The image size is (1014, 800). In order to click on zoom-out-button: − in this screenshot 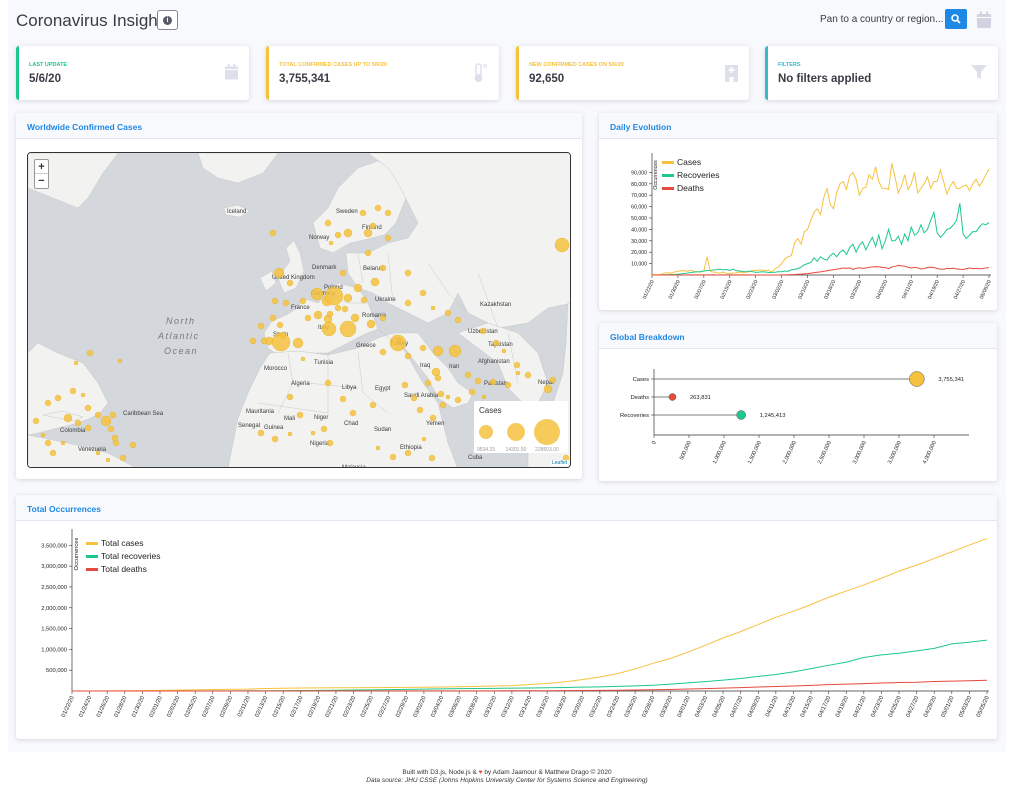, I will do `click(41, 181)`.